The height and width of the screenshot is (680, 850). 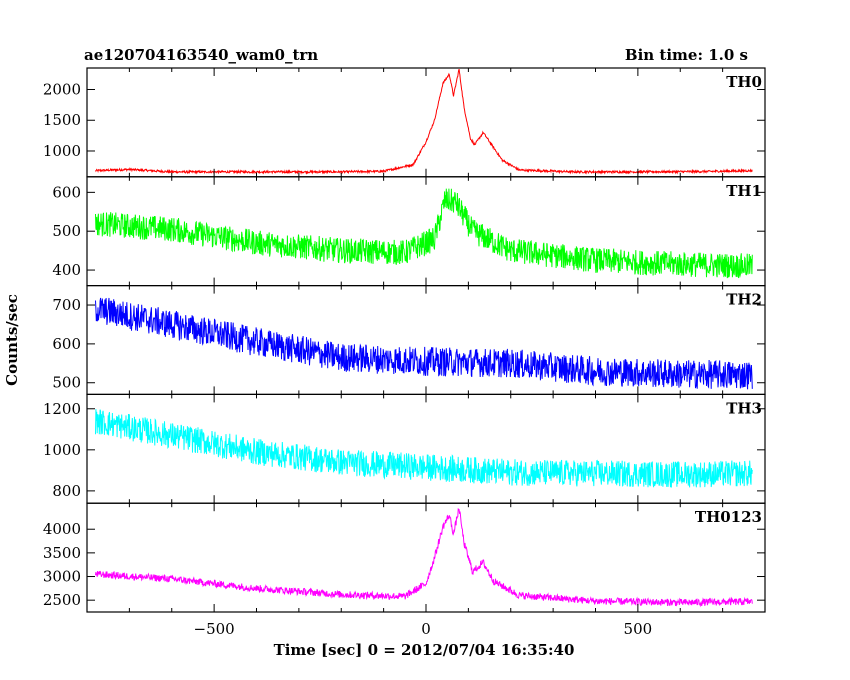 I want to click on panel-label-th0123: TH0123, so click(x=728, y=517).